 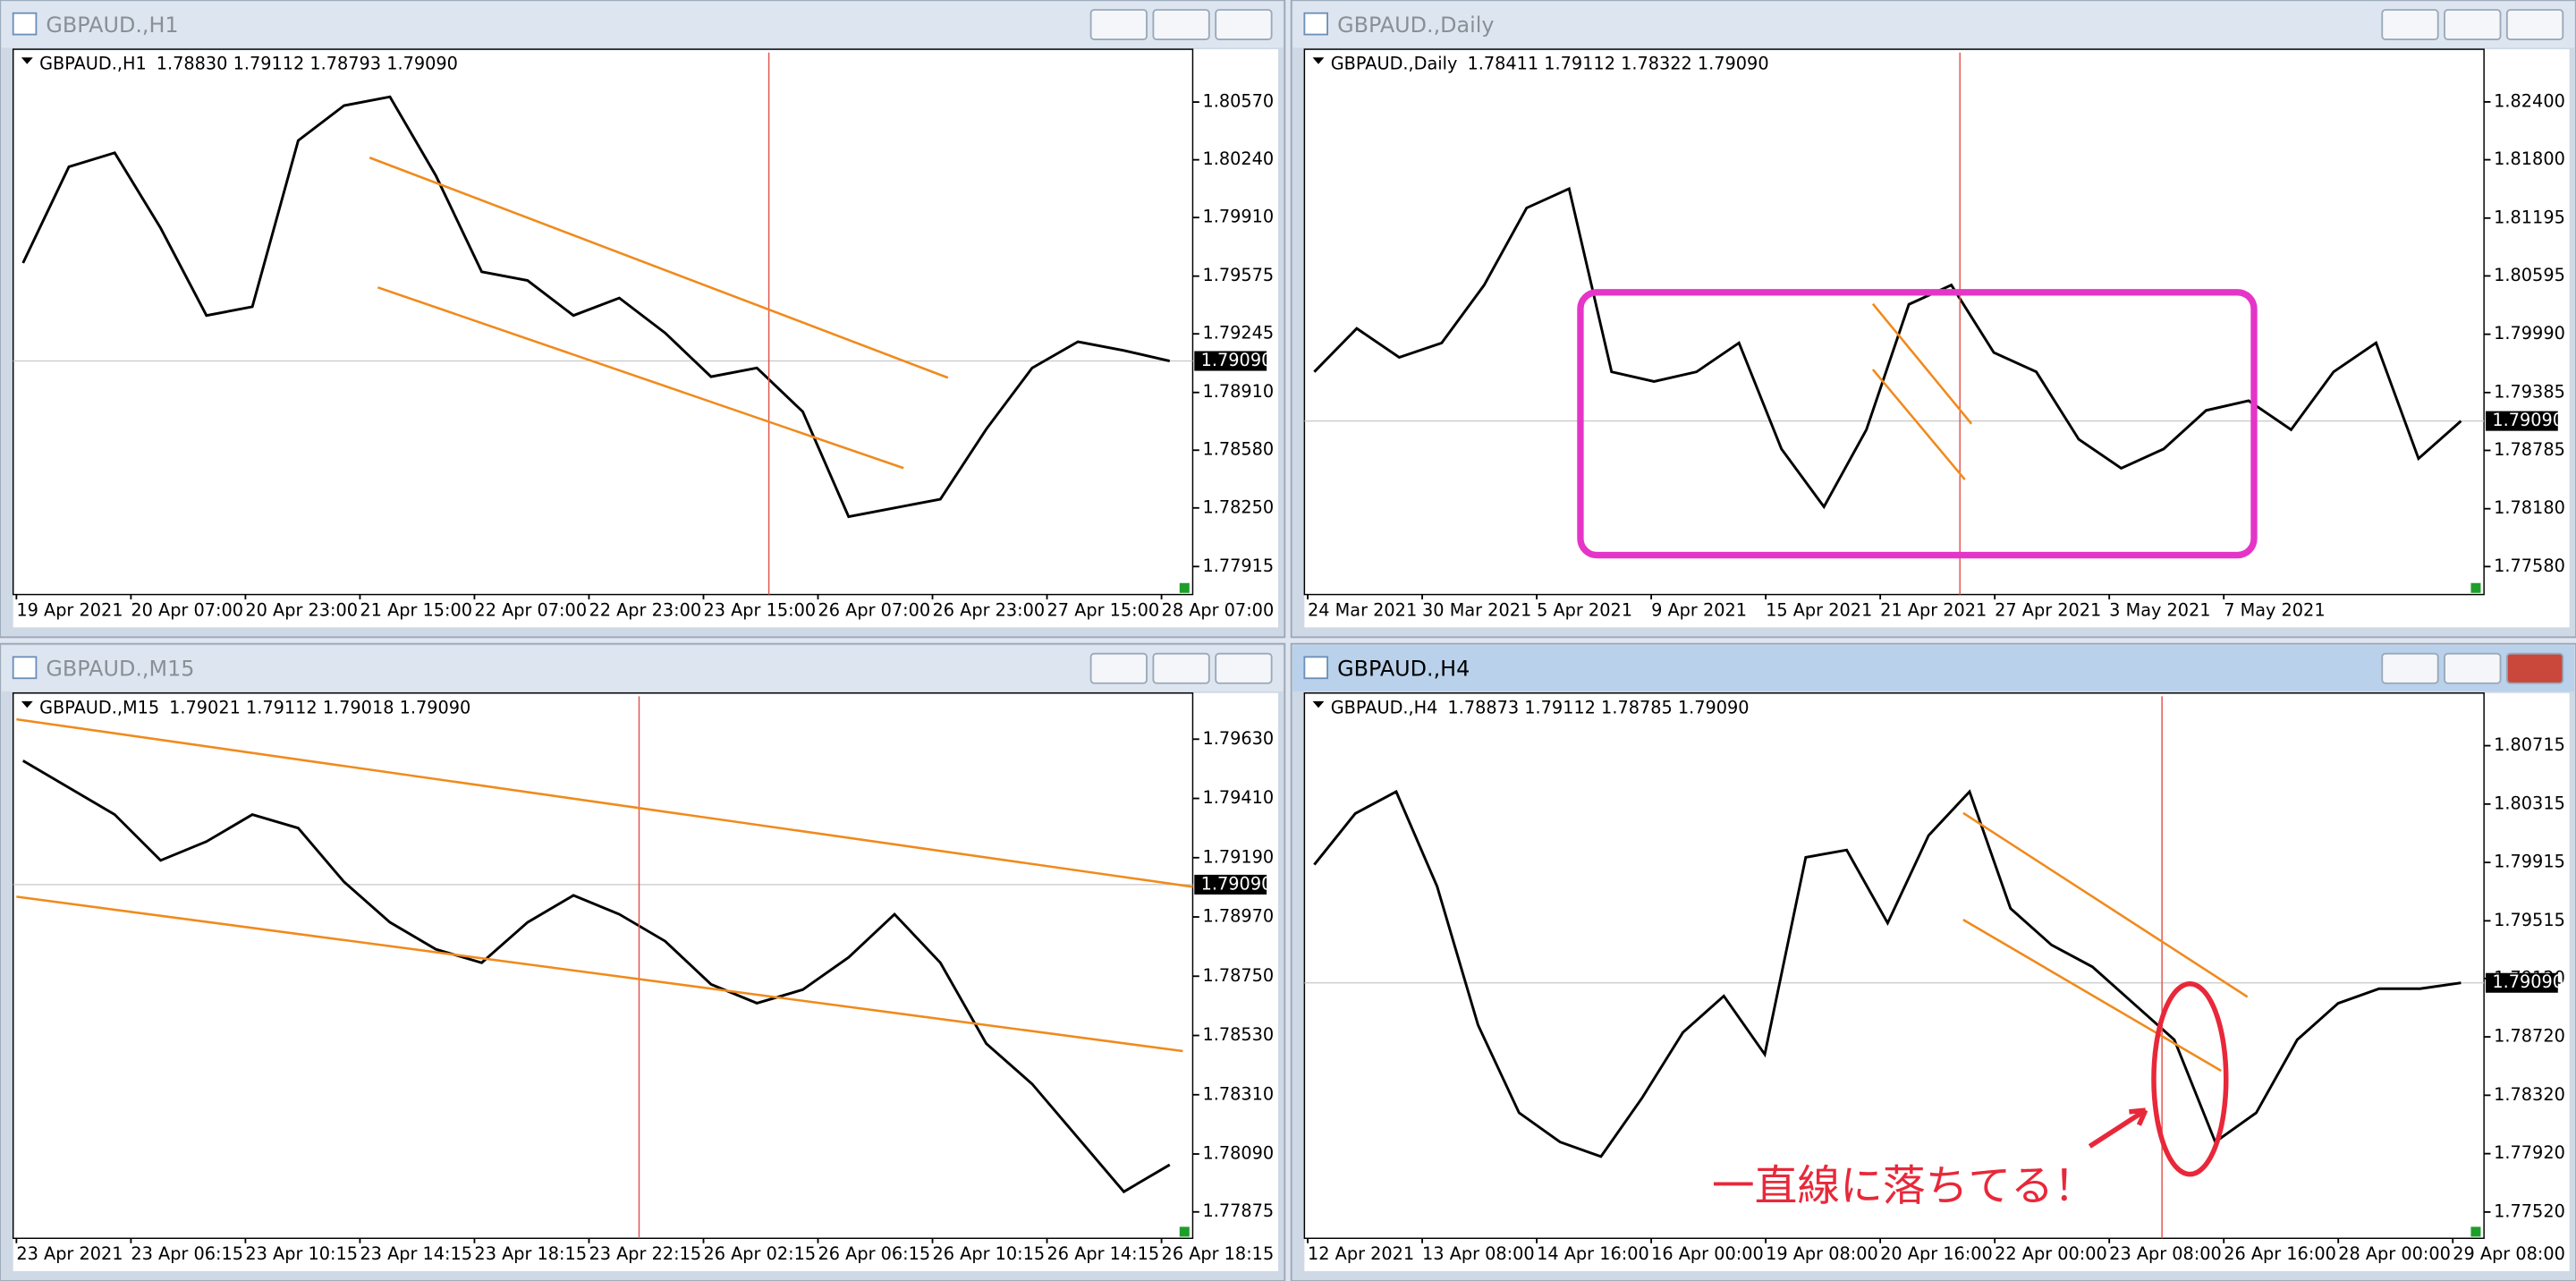 I want to click on price-label: 1.79385, so click(x=2529, y=391).